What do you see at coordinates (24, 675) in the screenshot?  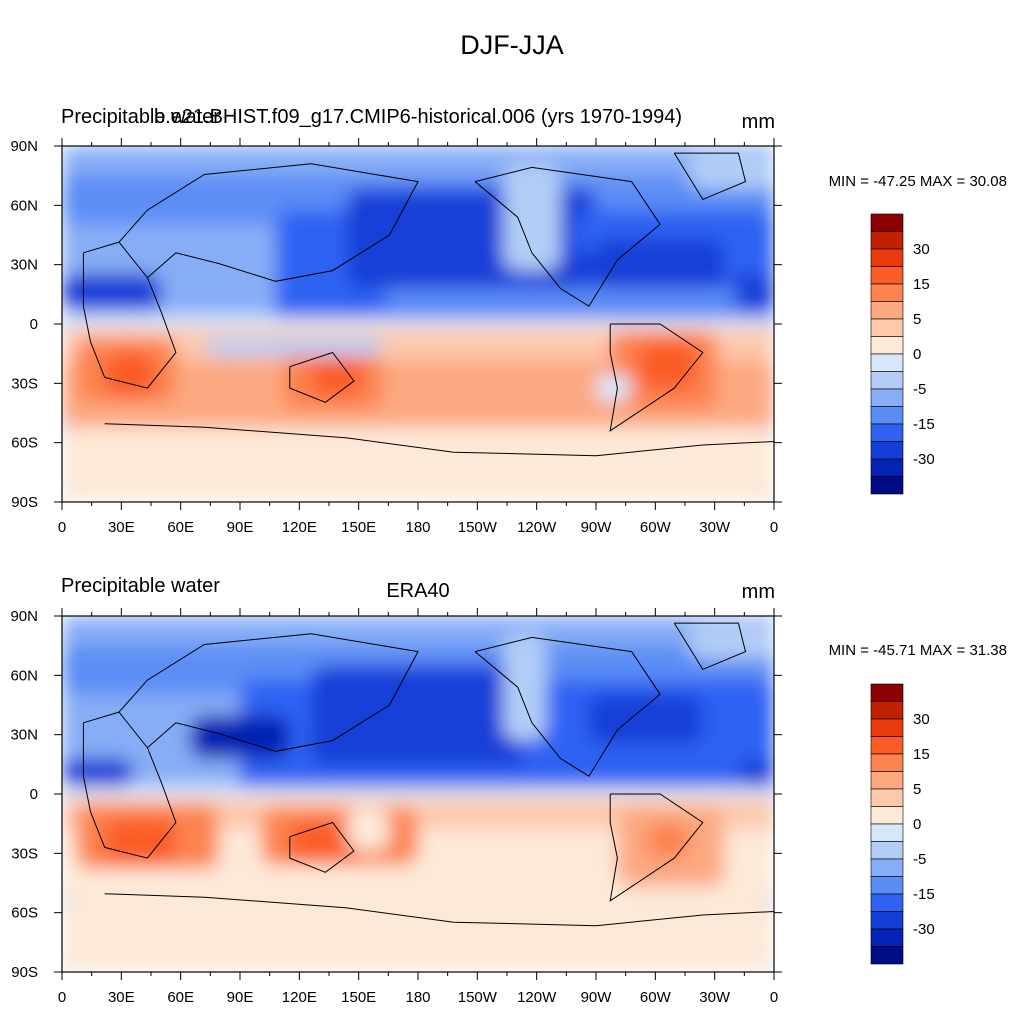 I see `y-tick-label: 60N` at bounding box center [24, 675].